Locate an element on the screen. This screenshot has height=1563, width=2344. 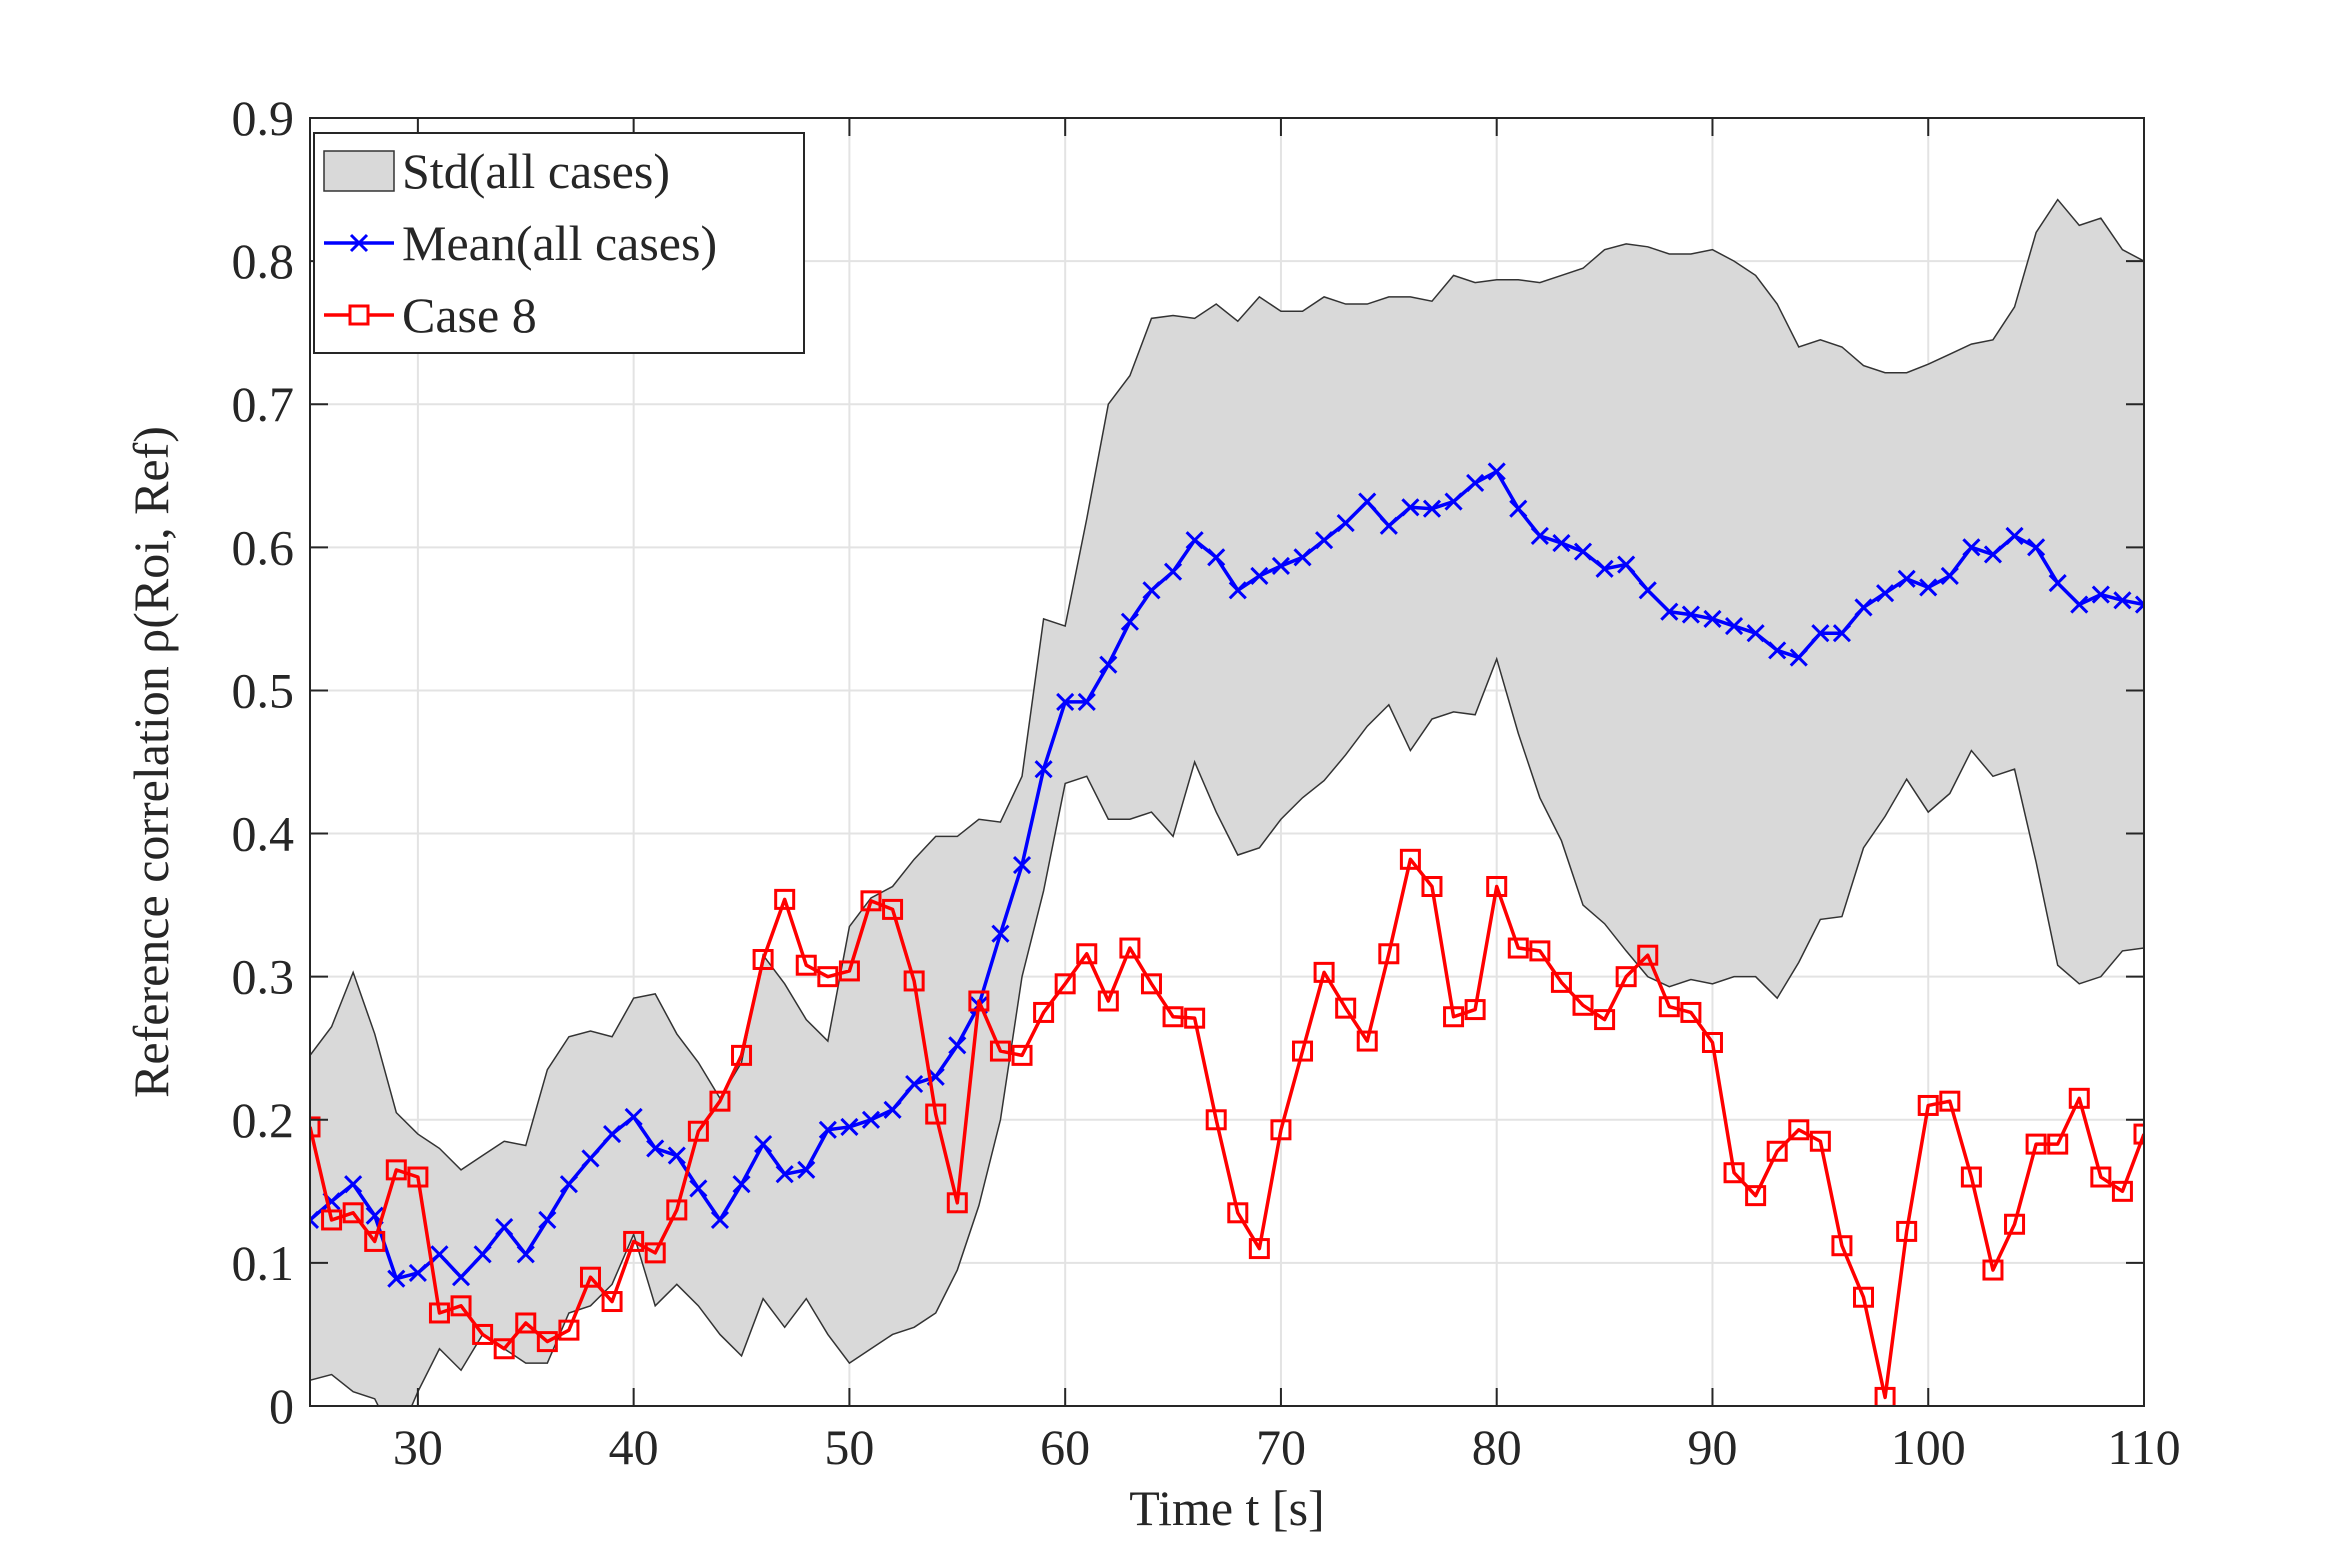
y-tick-label: 0.7 is located at coordinates (263, 404).